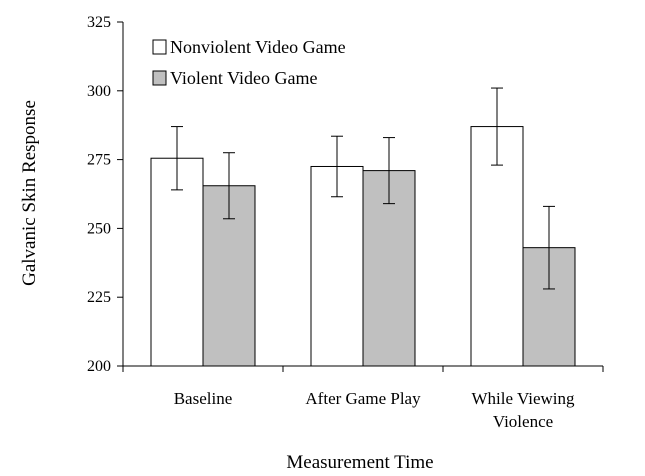  I want to click on y-tick-label: 250, so click(99, 228).